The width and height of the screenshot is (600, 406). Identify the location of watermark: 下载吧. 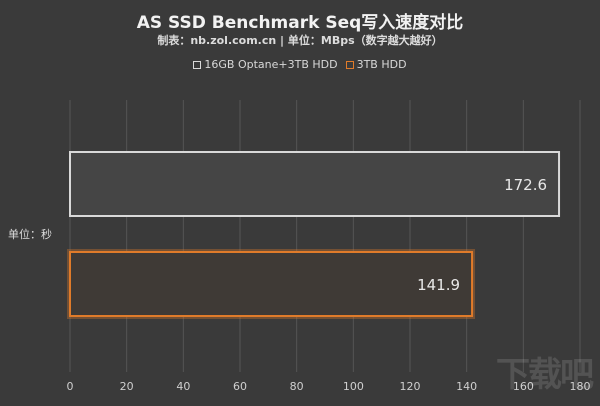
(545, 375).